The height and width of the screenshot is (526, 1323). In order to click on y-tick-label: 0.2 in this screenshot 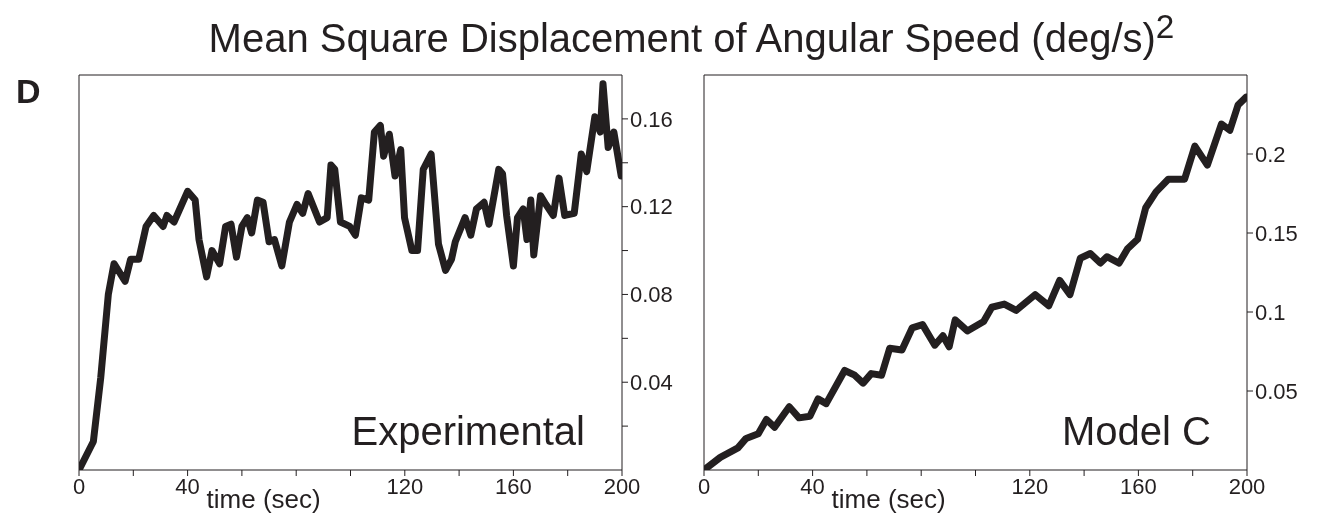, I will do `click(1270, 154)`.